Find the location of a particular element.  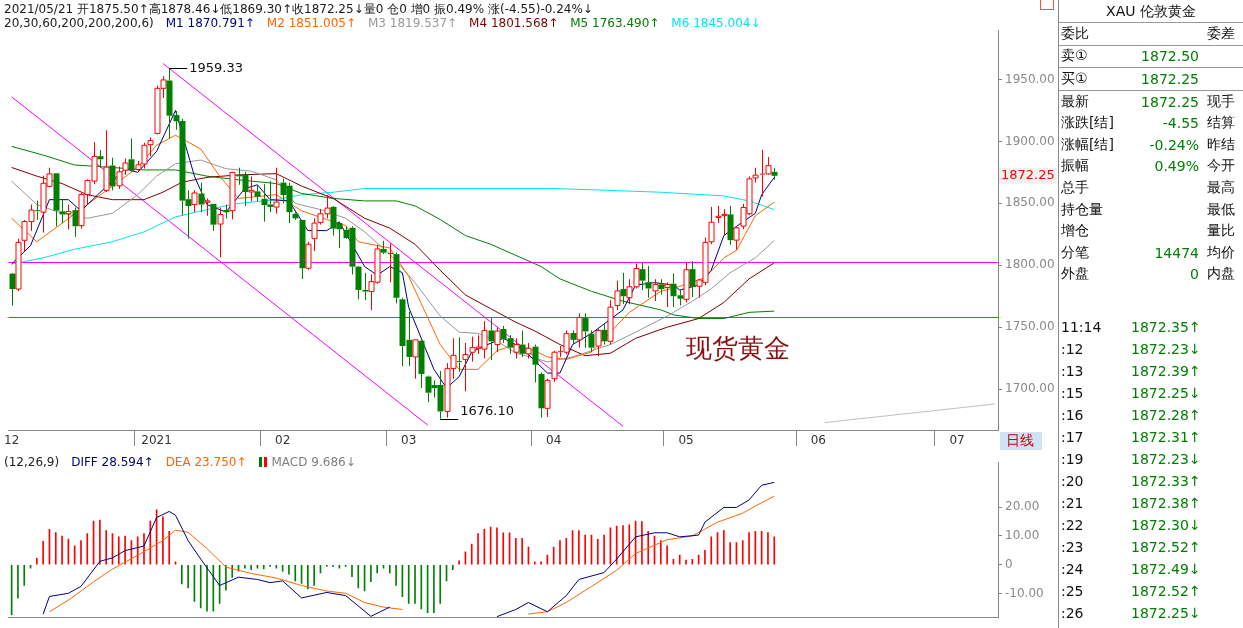

y-tick-label: 1750.00 is located at coordinates (1030, 326).